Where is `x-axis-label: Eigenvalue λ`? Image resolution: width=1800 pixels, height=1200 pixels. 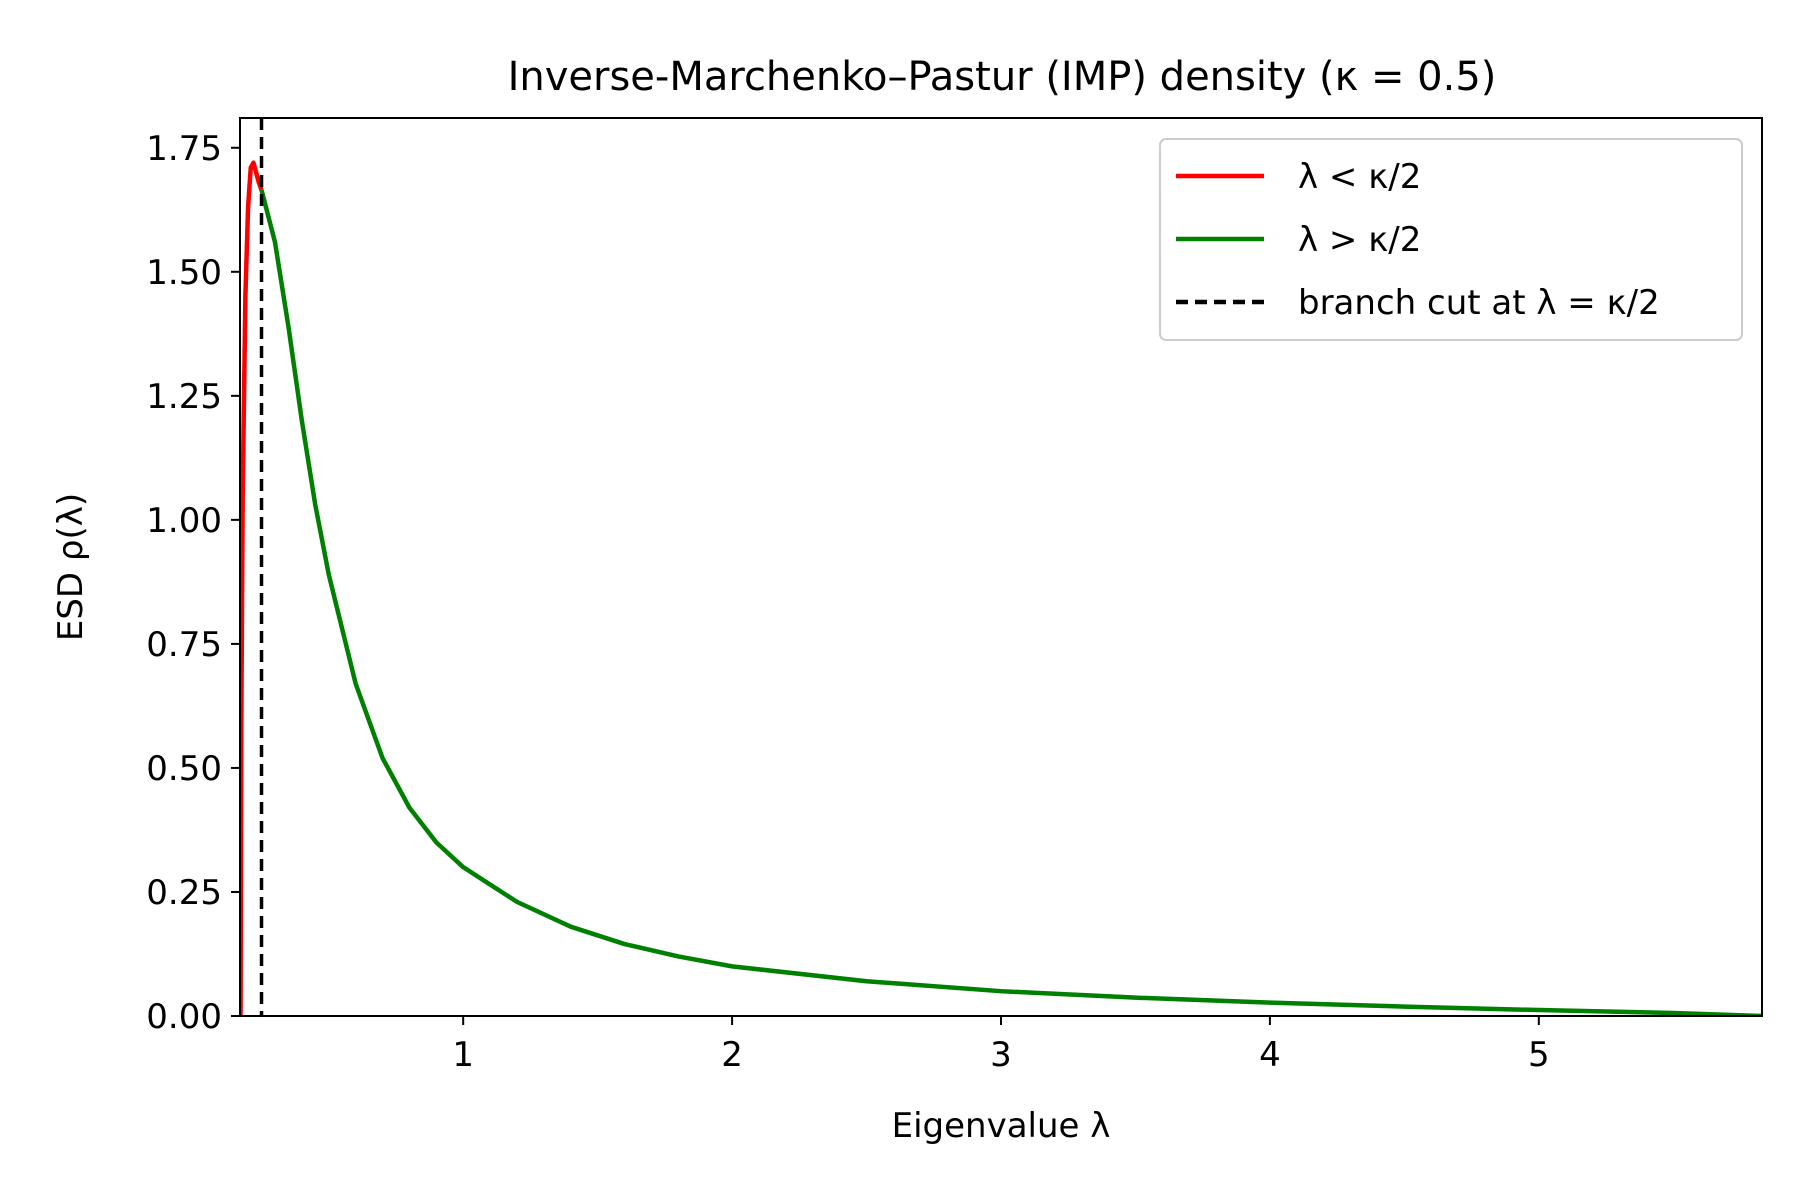 x-axis-label: Eigenvalue λ is located at coordinates (1001, 1126).